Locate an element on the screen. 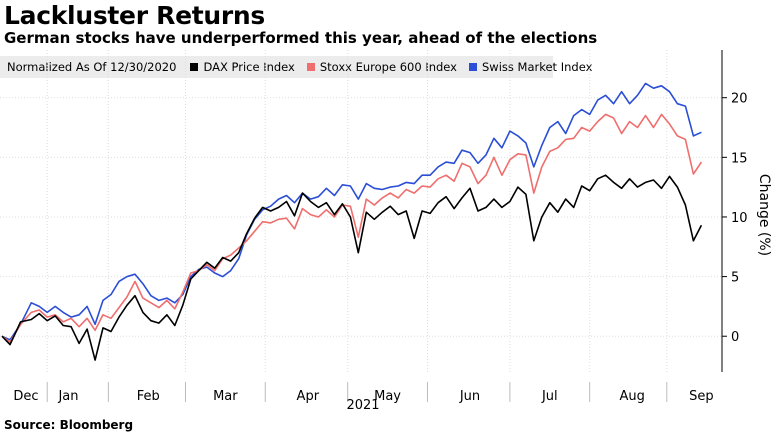 The height and width of the screenshot is (435, 775). legend-swatch-stoxx is located at coordinates (310, 67).